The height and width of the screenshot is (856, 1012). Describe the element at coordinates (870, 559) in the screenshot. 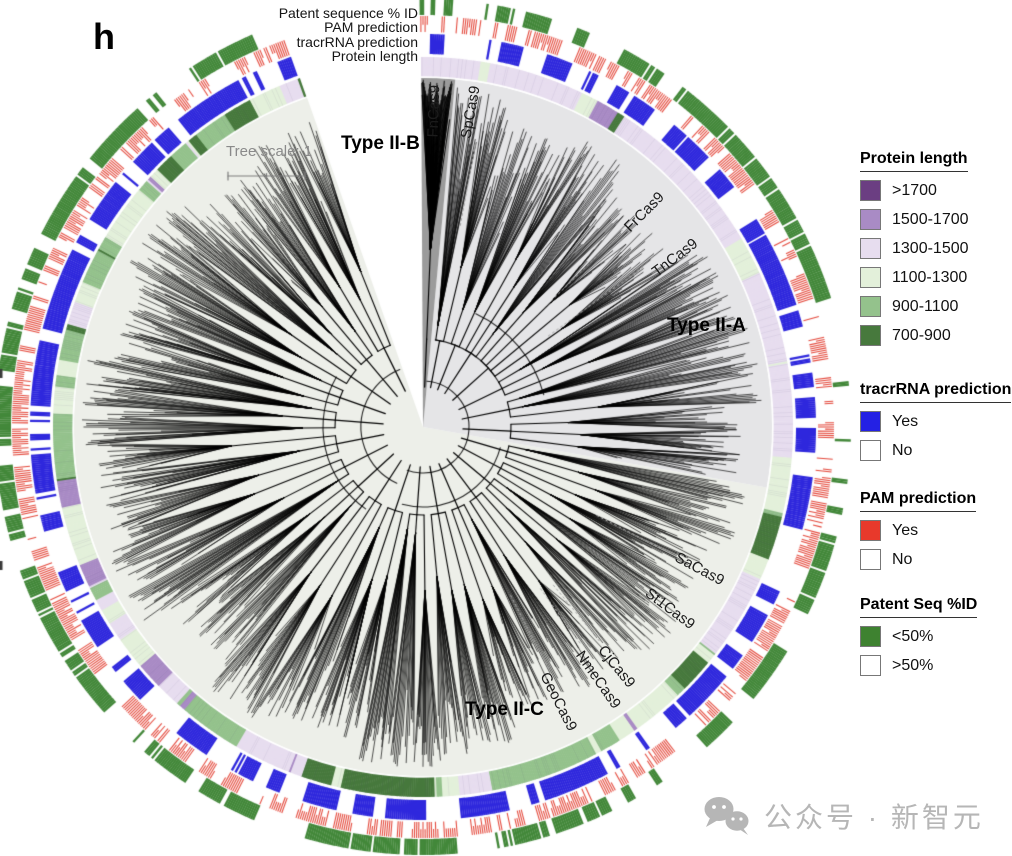

I see `legend-swatch-pam-no` at that location.